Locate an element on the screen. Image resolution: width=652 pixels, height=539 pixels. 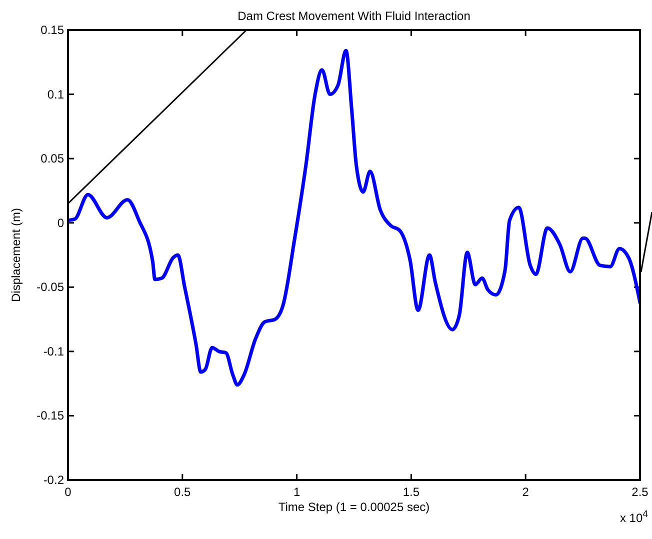
y-tick-label: -0.1 is located at coordinates (53, 351).